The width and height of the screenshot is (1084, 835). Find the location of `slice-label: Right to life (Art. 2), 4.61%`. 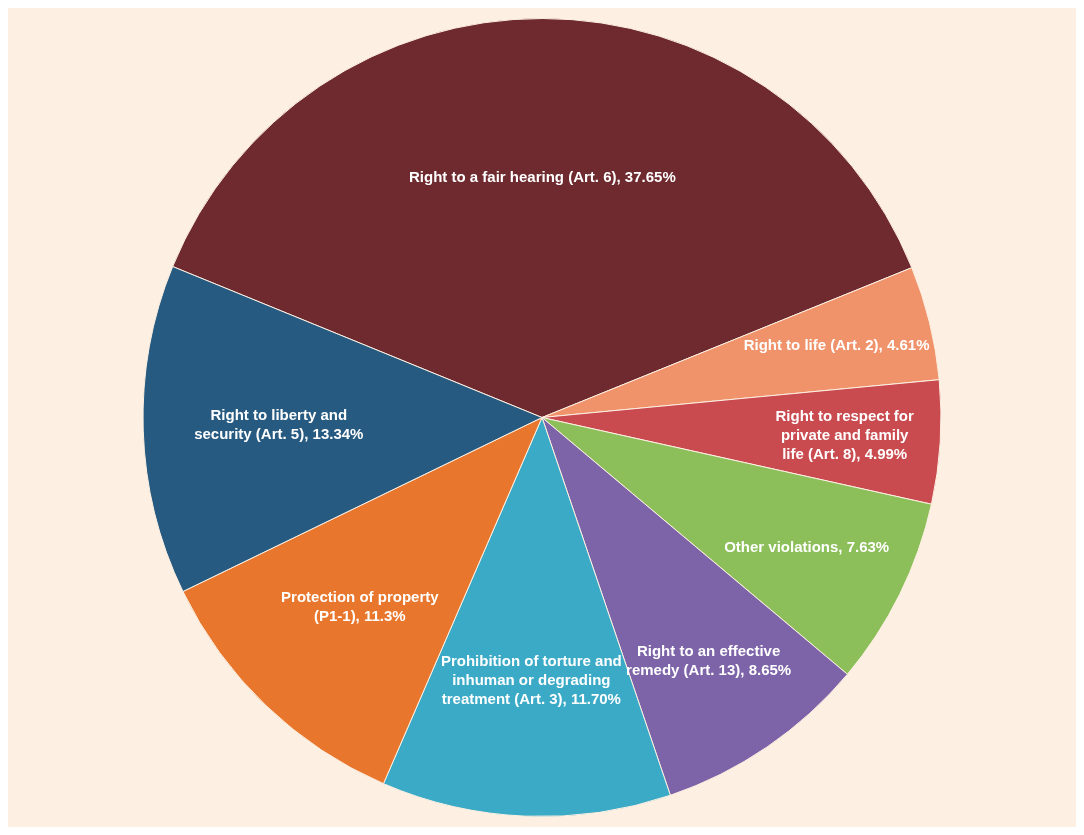

slice-label: Right to life (Art. 2), 4.61% is located at coordinates (836, 344).